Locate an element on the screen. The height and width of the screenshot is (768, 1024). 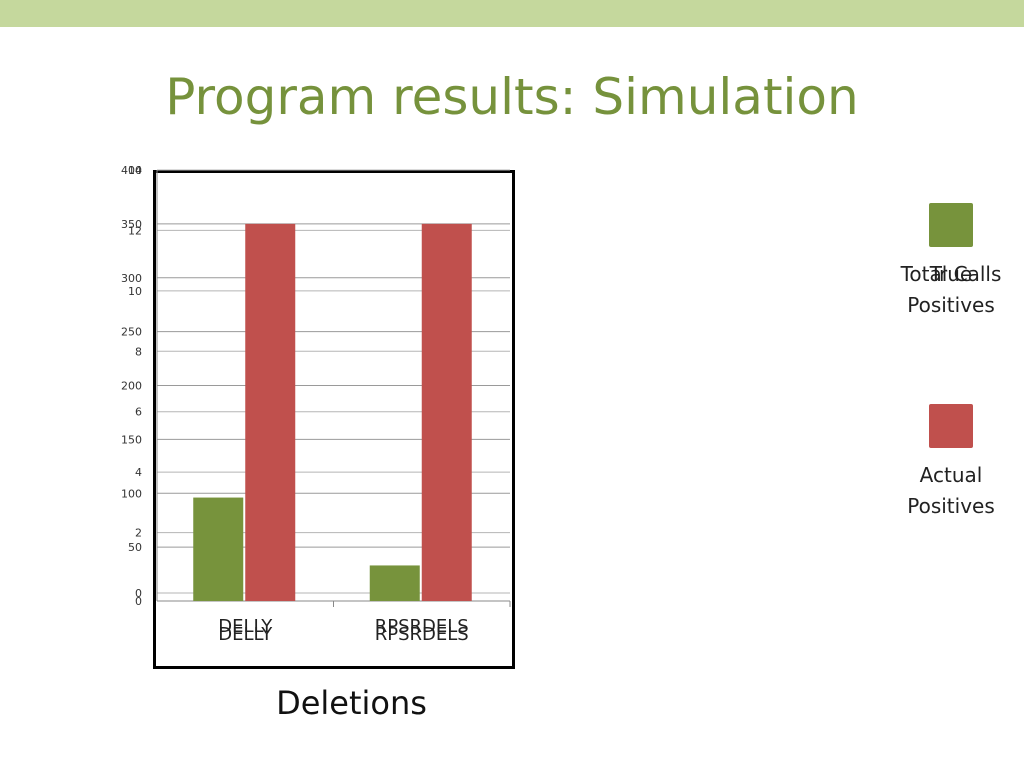
legend-item-actual-positives: Actual Positives is located at coordinates (951, 463).